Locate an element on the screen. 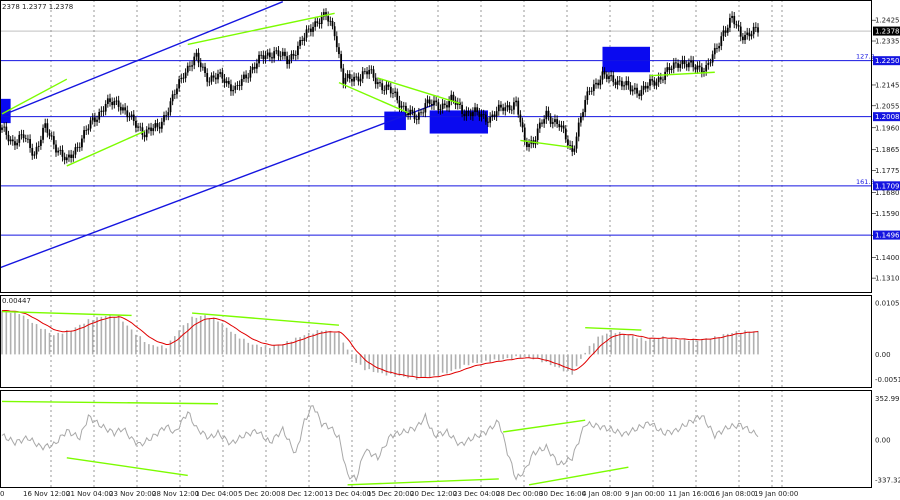 This screenshot has width=900, height=500. histogram-divergence-line is located at coordinates (266, 319).